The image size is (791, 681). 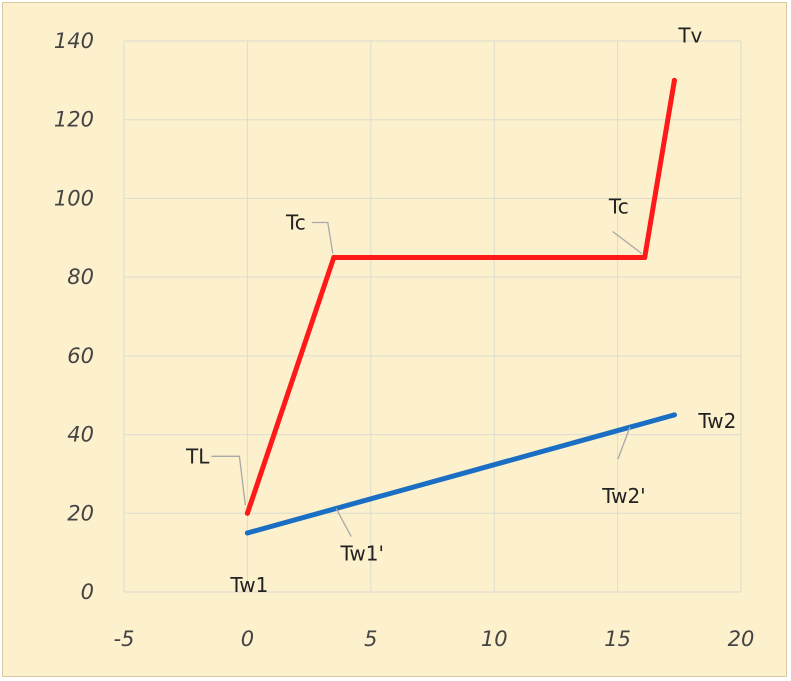 What do you see at coordinates (623, 496) in the screenshot?
I see `annotation-label-tw2p: Tw2'` at bounding box center [623, 496].